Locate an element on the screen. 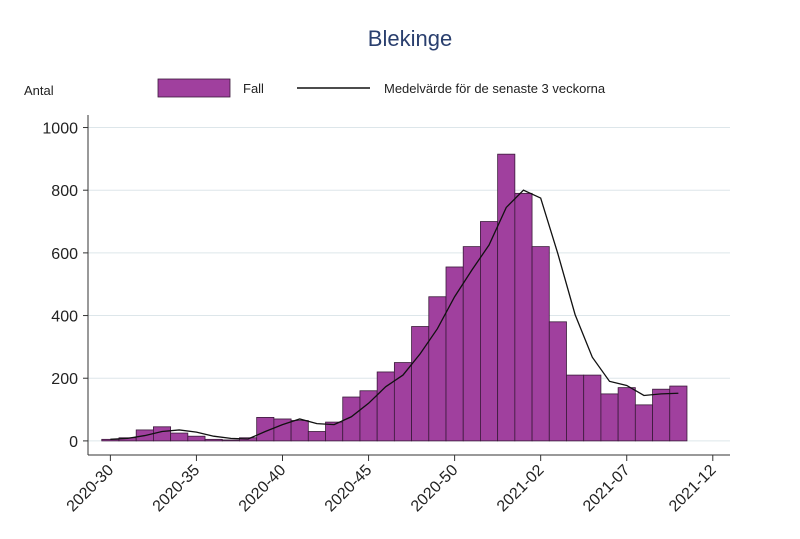 Image resolution: width=800 pixels, height=539 pixels. y-tick-label: 600 is located at coordinates (64, 254).